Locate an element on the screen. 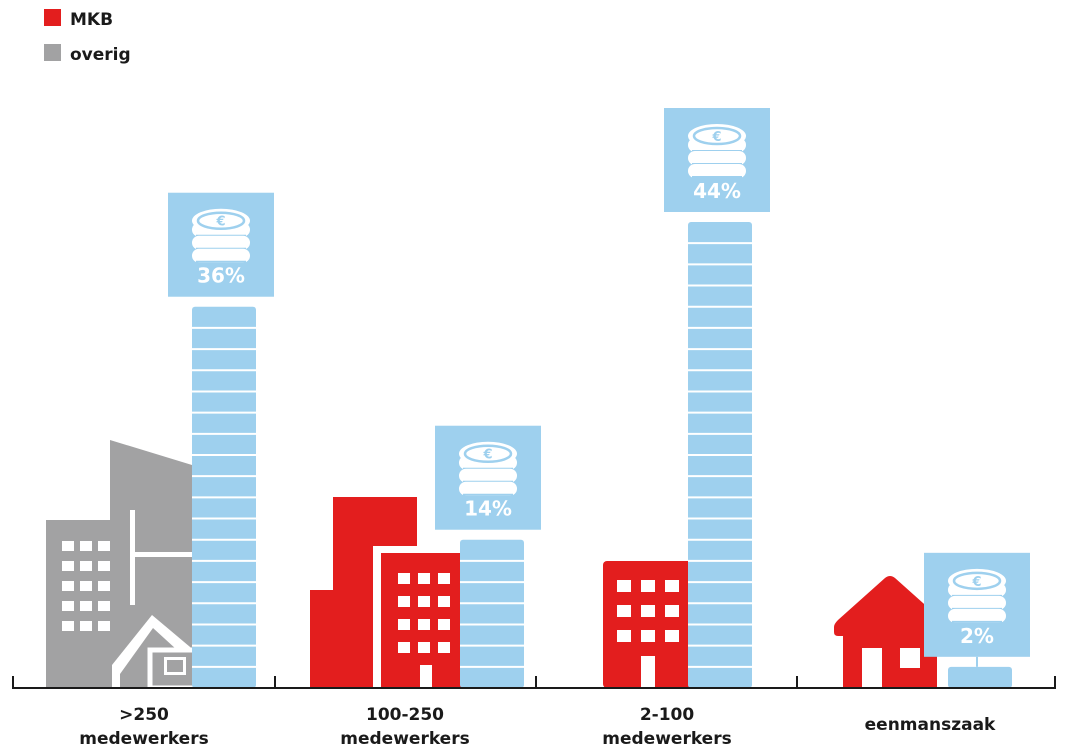  x-tick-label: 100-250 medewerkers is located at coordinates (404, 727).